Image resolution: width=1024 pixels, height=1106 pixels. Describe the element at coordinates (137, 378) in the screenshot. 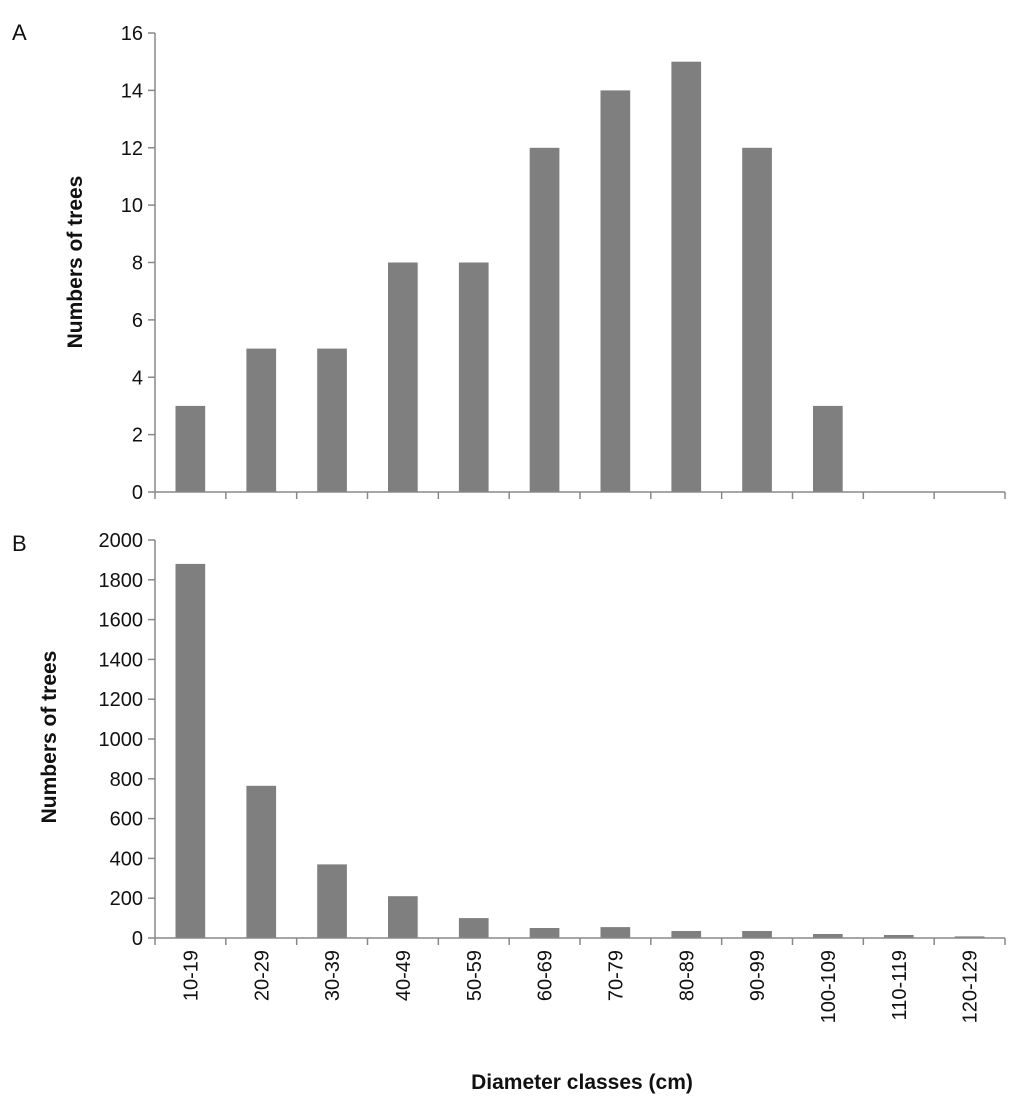

I see `panel-a-y-tick-label-4: 4` at that location.